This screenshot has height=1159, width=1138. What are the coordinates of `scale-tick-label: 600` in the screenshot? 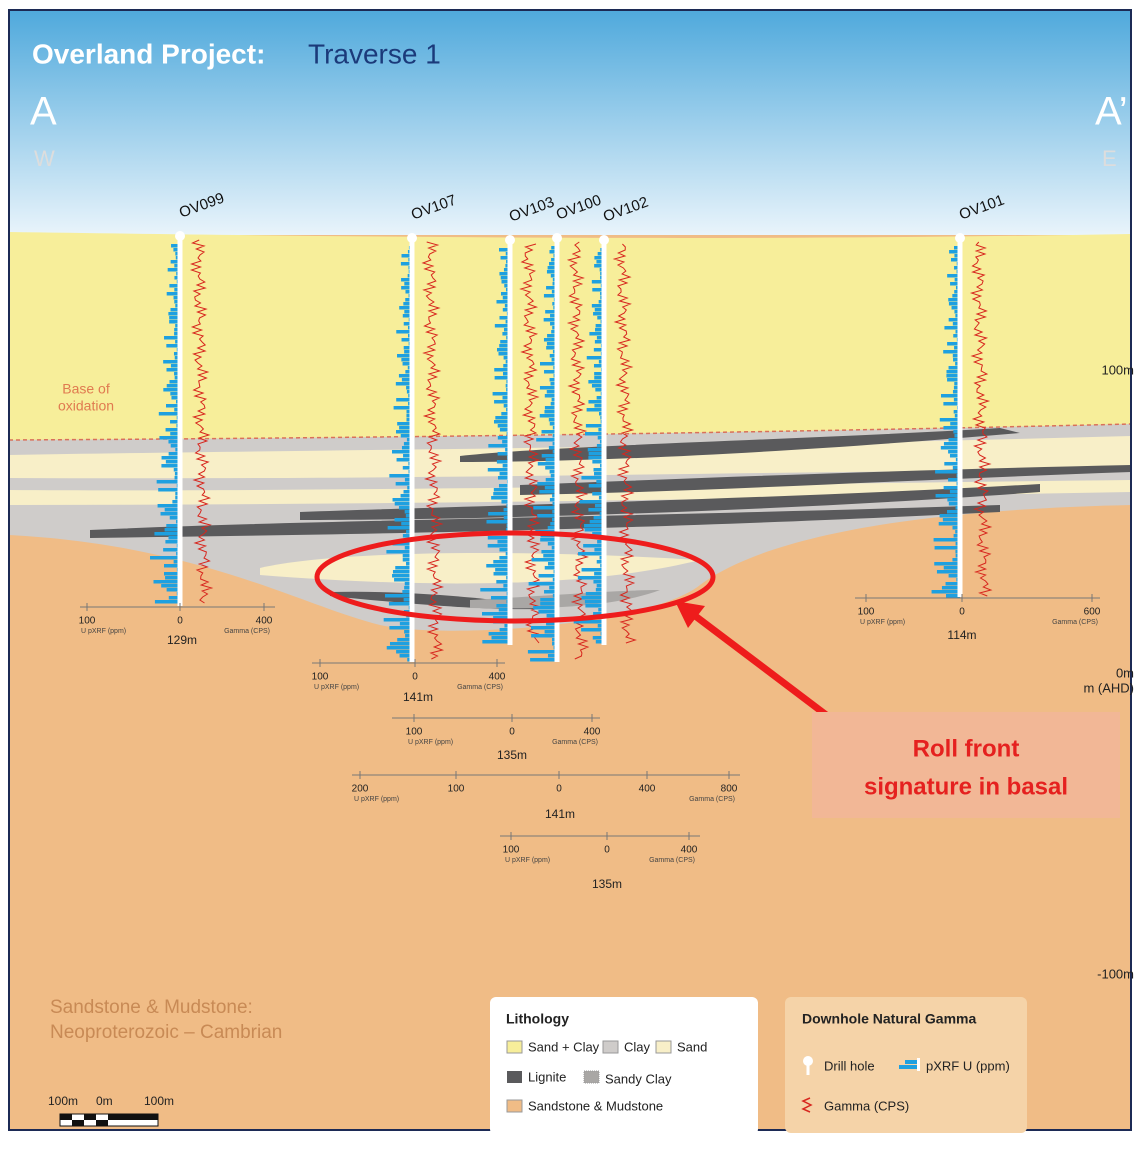 It's located at (1092, 612).